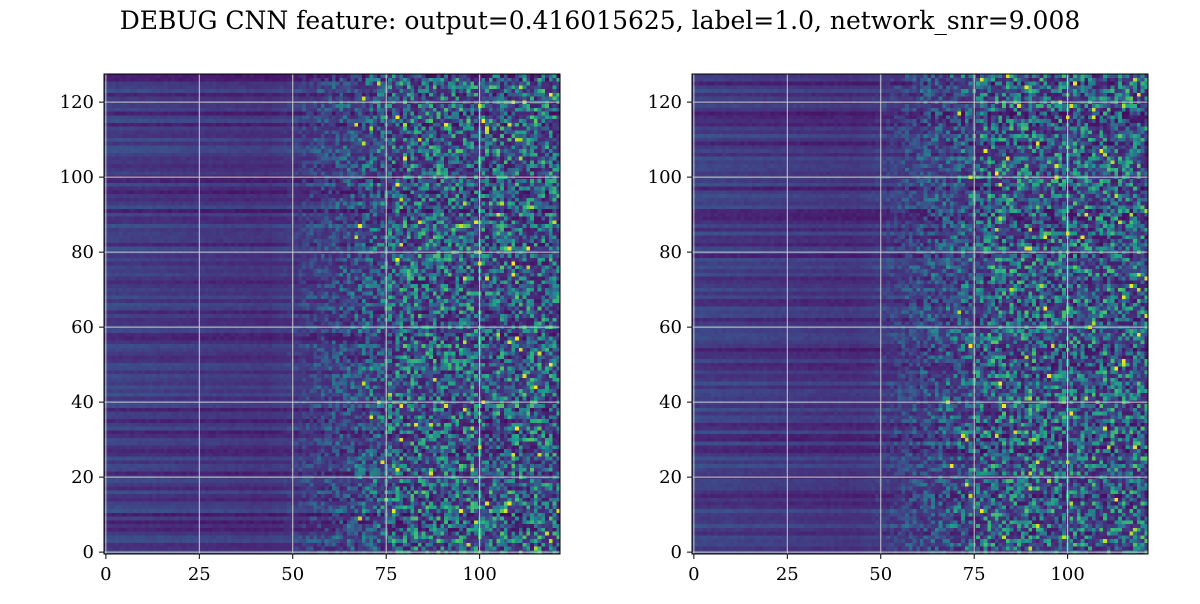  Describe the element at coordinates (82, 327) in the screenshot. I see `left-ytick-label-60: 60` at that location.